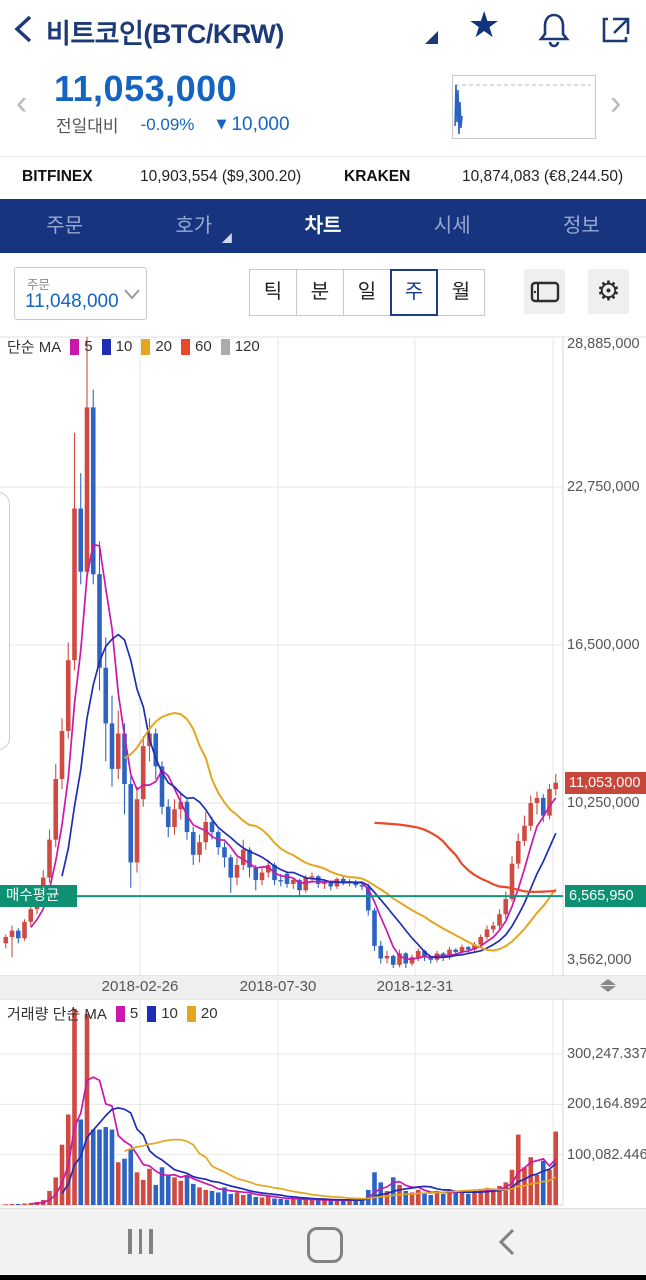 This screenshot has height=1280, width=646. What do you see at coordinates (152, 1013) in the screenshot?
I see `vol-ma10-chip` at bounding box center [152, 1013].